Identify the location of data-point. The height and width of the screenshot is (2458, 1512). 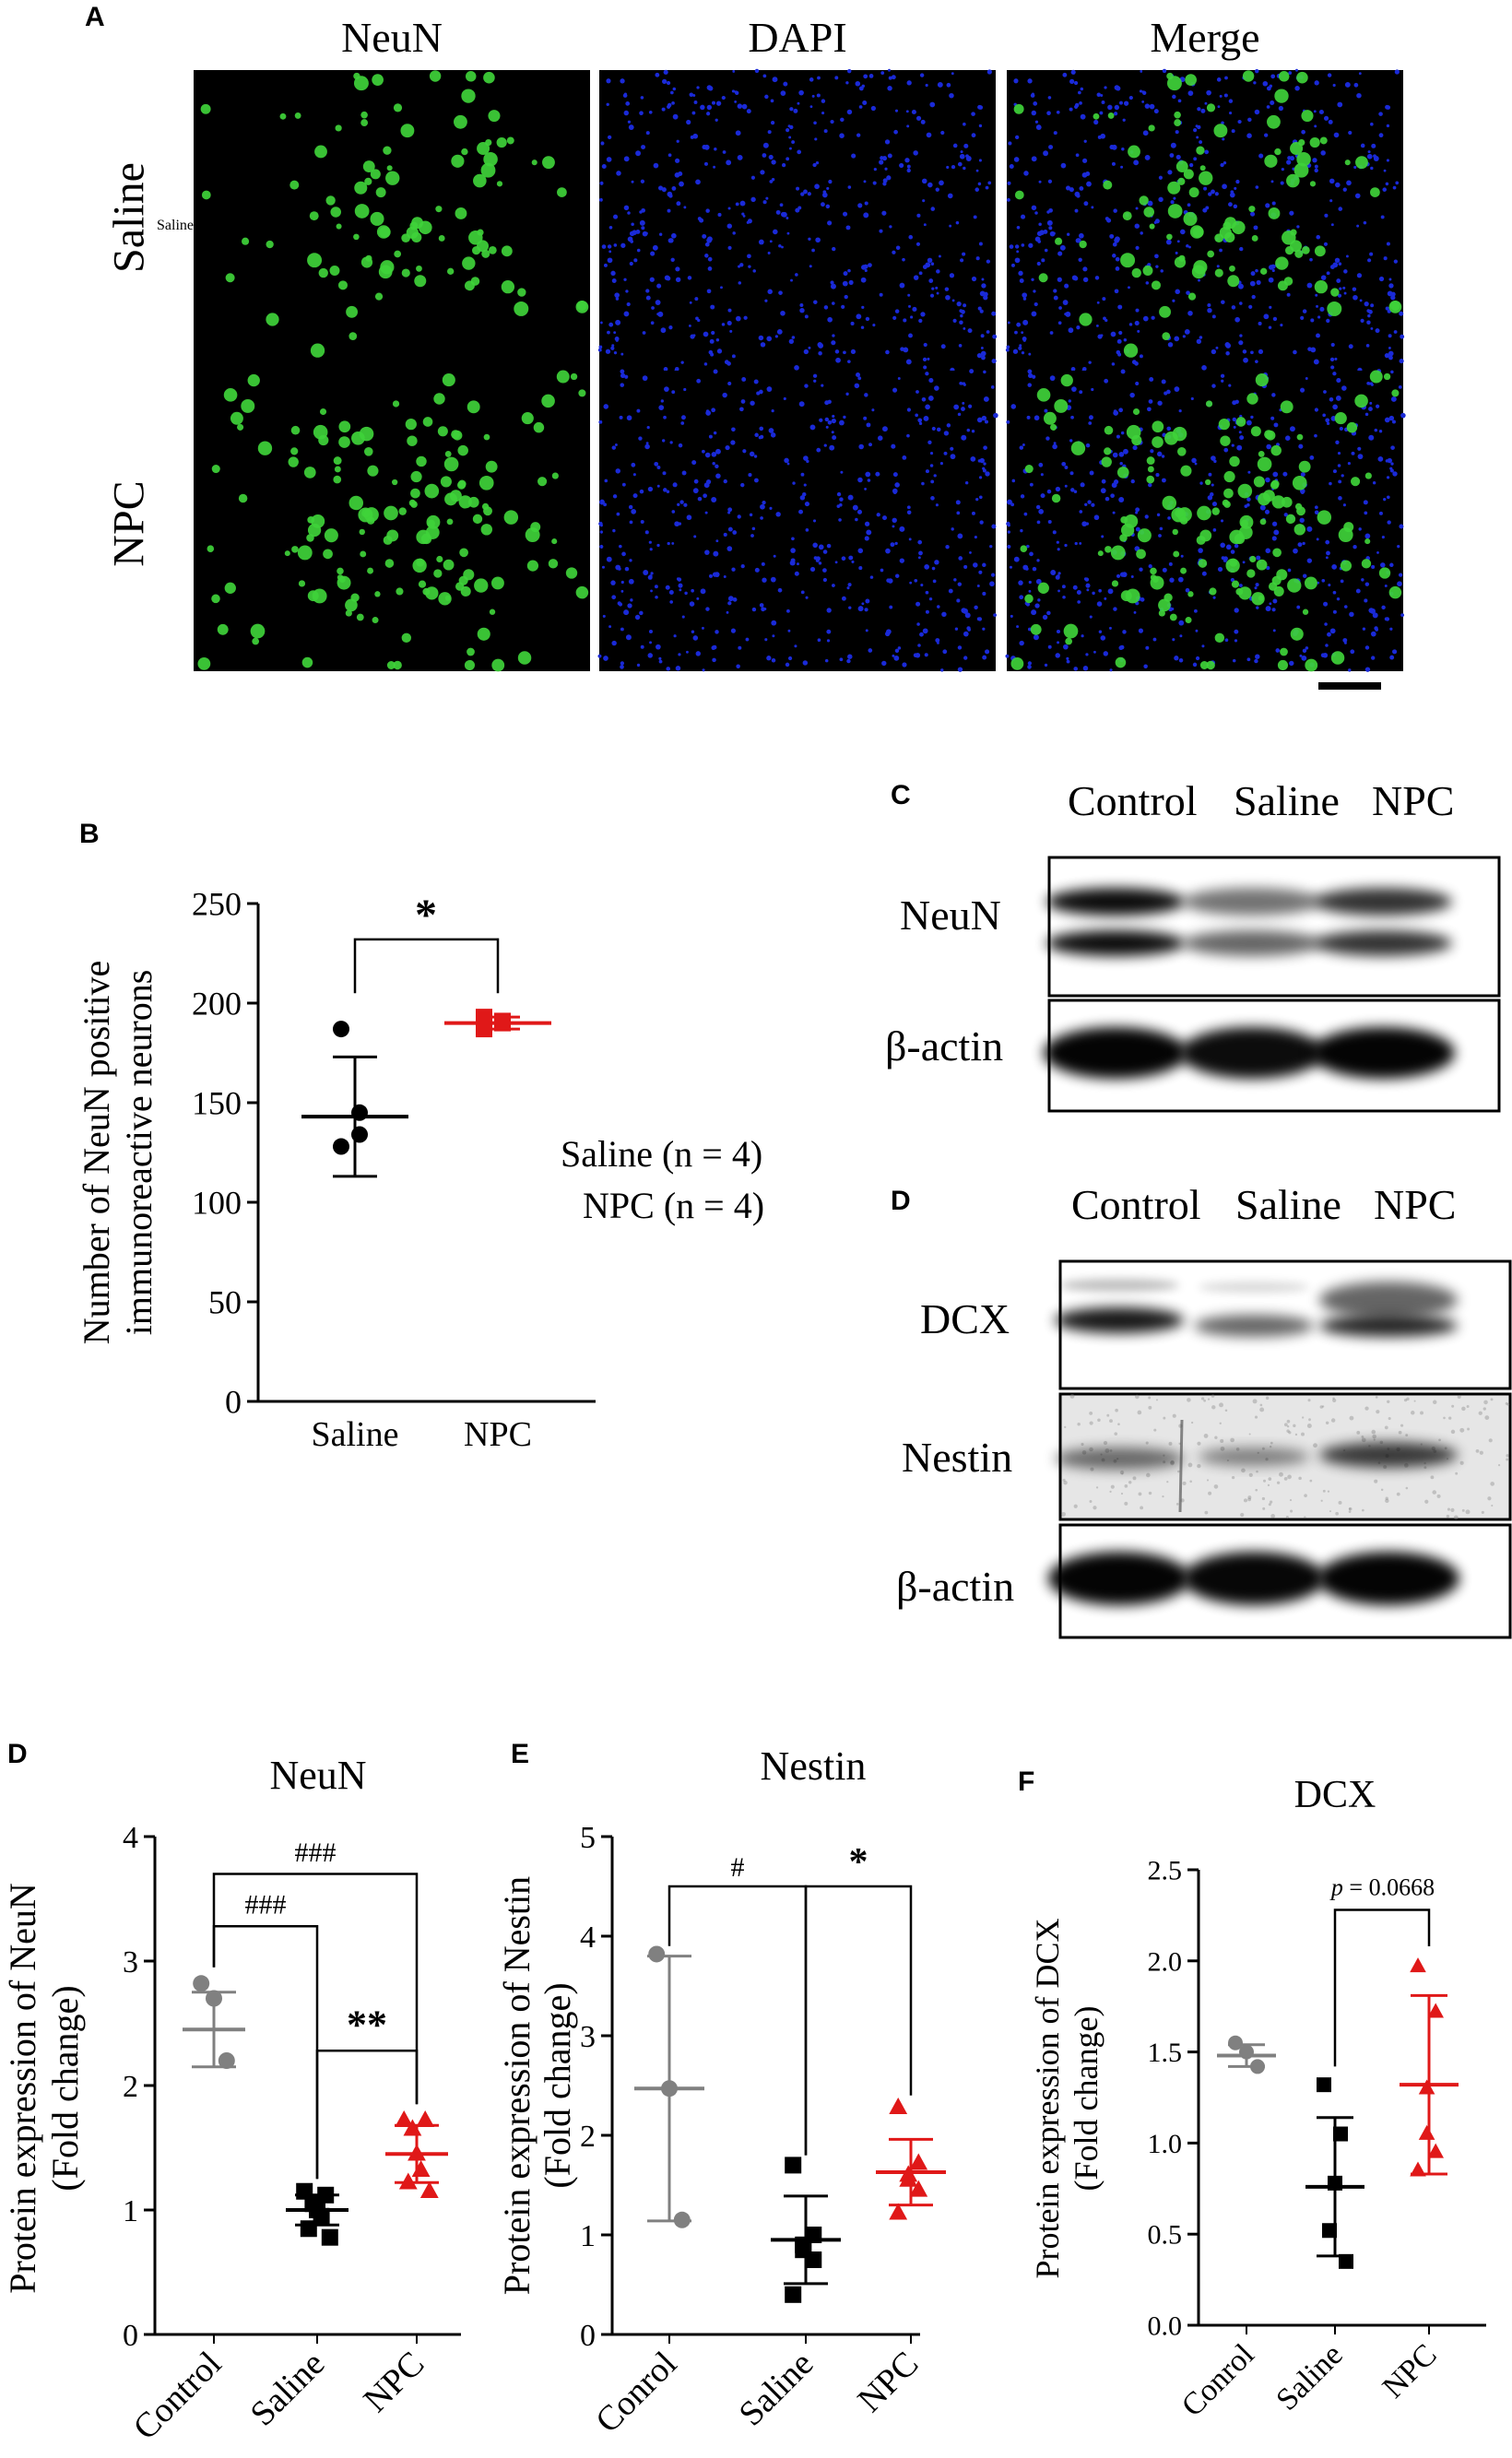
(1427, 2132).